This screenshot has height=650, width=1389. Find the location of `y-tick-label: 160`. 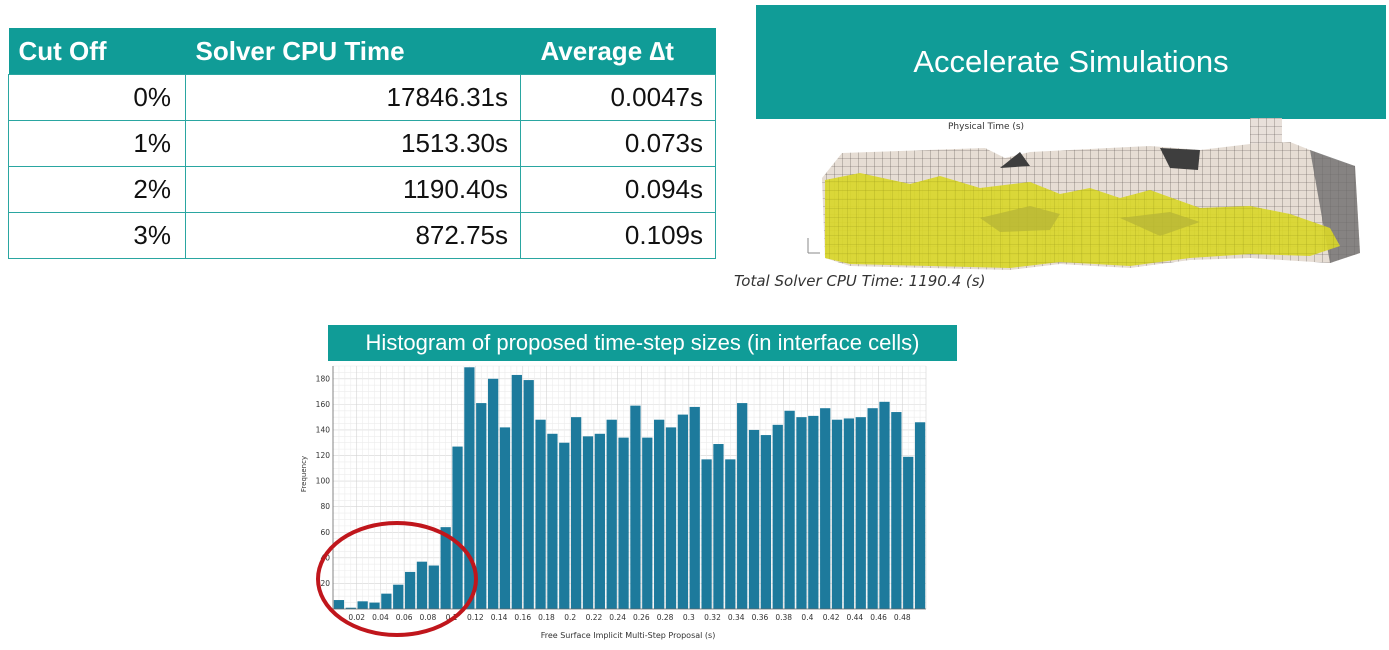

y-tick-label: 160 is located at coordinates (323, 404).